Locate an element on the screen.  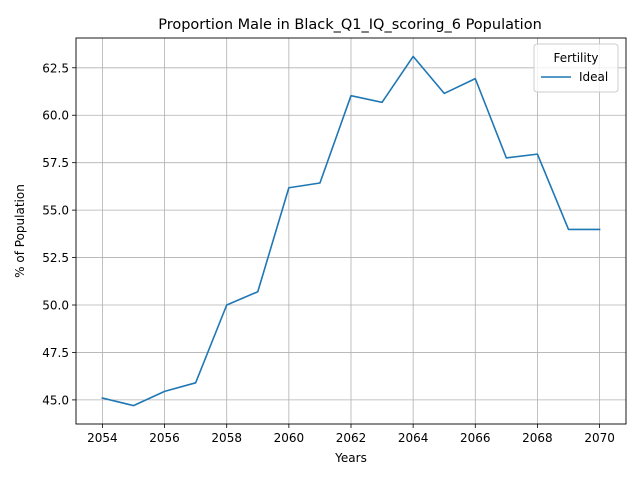
y-tick-label: 52.5 is located at coordinates (55, 258).